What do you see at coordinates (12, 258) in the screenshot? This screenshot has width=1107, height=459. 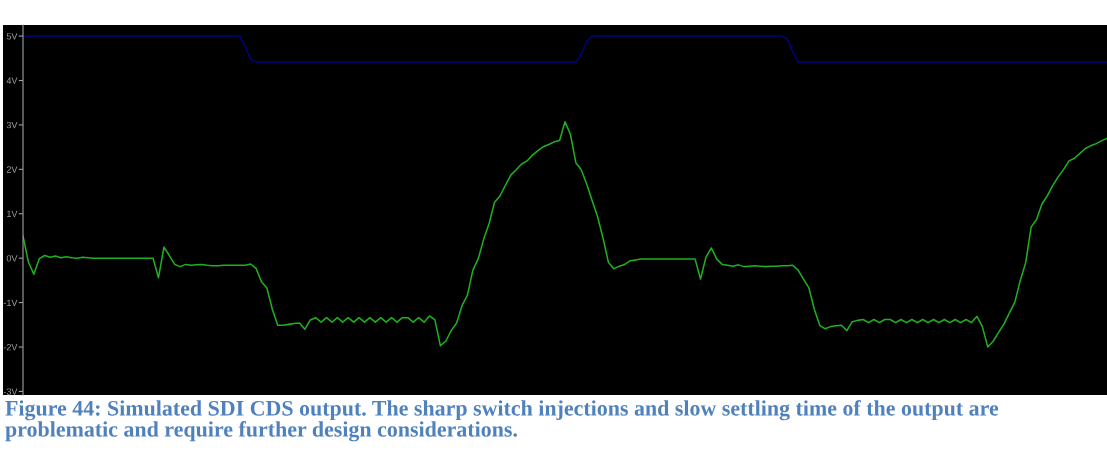 I see `y-tick-label: 0V` at bounding box center [12, 258].